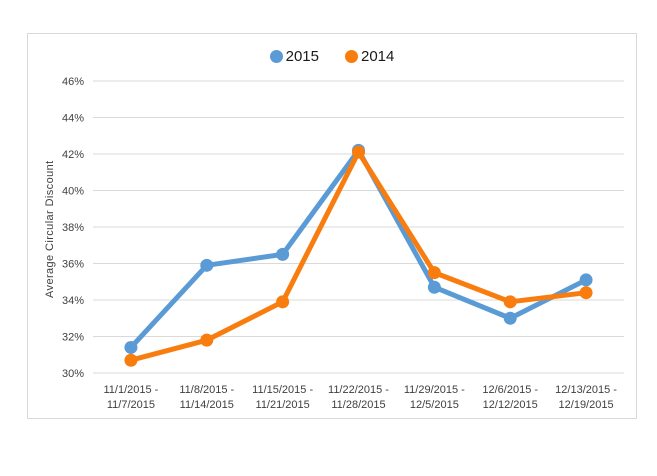 The width and height of the screenshot is (657, 476). Describe the element at coordinates (510, 397) in the screenshot. I see `x-tick-label: 12/6/2015 -12/12/2015` at that location.